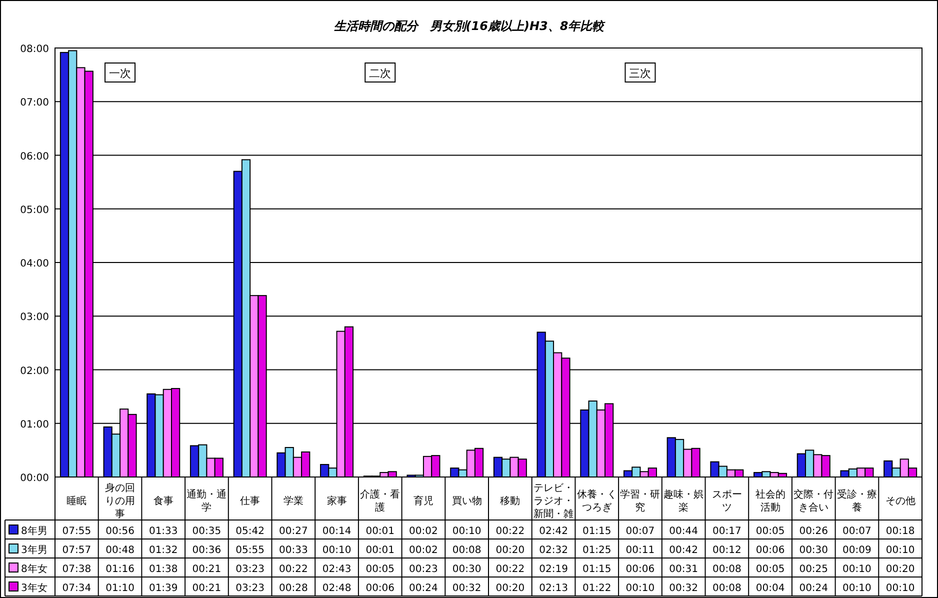 The image size is (938, 598). What do you see at coordinates (554, 501) in the screenshot?
I see `x-tick-label: テレビ・ラジオ・新聞・雑` at bounding box center [554, 501].